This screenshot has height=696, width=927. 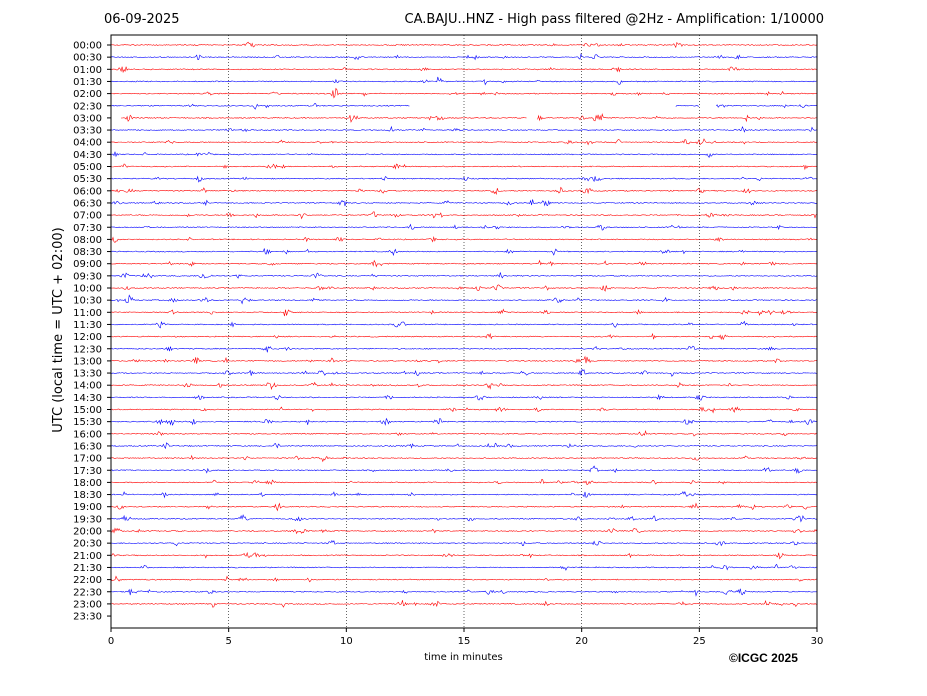 What do you see at coordinates (87, 398) in the screenshot?
I see `y-tick-label: 14:30` at bounding box center [87, 398].